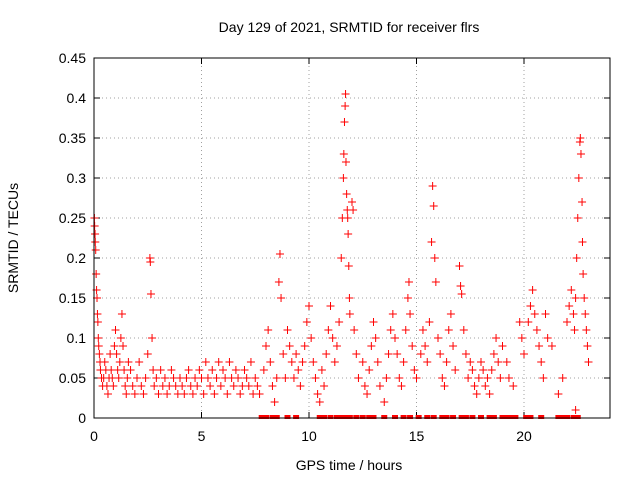 Image resolution: width=640 pixels, height=480 pixels. What do you see at coordinates (72, 298) in the screenshot?
I see `y-tick-label: 0.15` at bounding box center [72, 298].